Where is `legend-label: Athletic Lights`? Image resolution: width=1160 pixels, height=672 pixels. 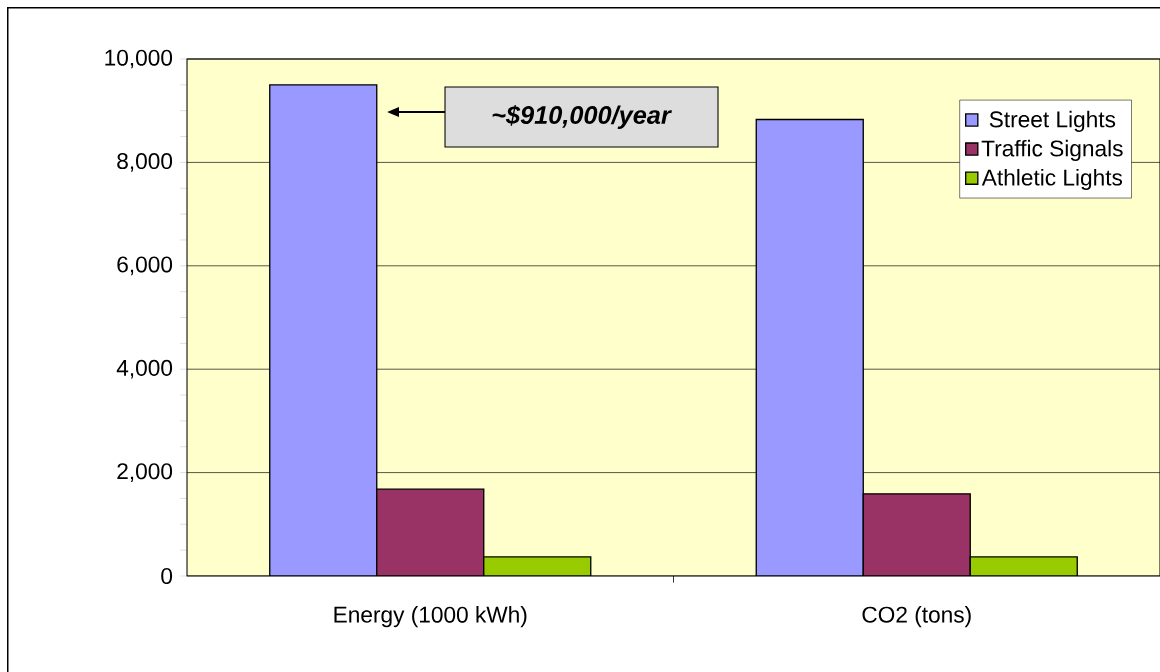
legend-label: Athletic Lights is located at coordinates (1052, 179).